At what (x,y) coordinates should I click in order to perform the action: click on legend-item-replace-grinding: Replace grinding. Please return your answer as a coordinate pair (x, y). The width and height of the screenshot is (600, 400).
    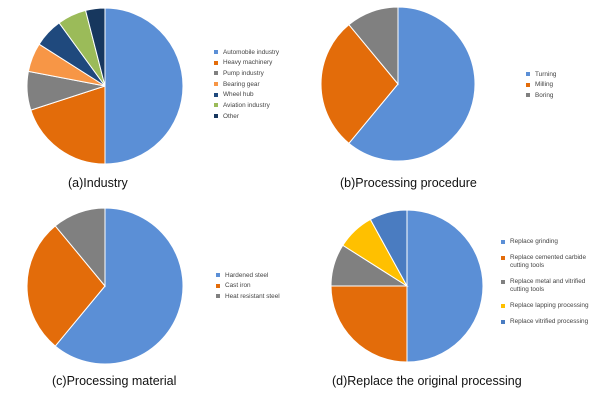
    Looking at the image, I should click on (546, 242).